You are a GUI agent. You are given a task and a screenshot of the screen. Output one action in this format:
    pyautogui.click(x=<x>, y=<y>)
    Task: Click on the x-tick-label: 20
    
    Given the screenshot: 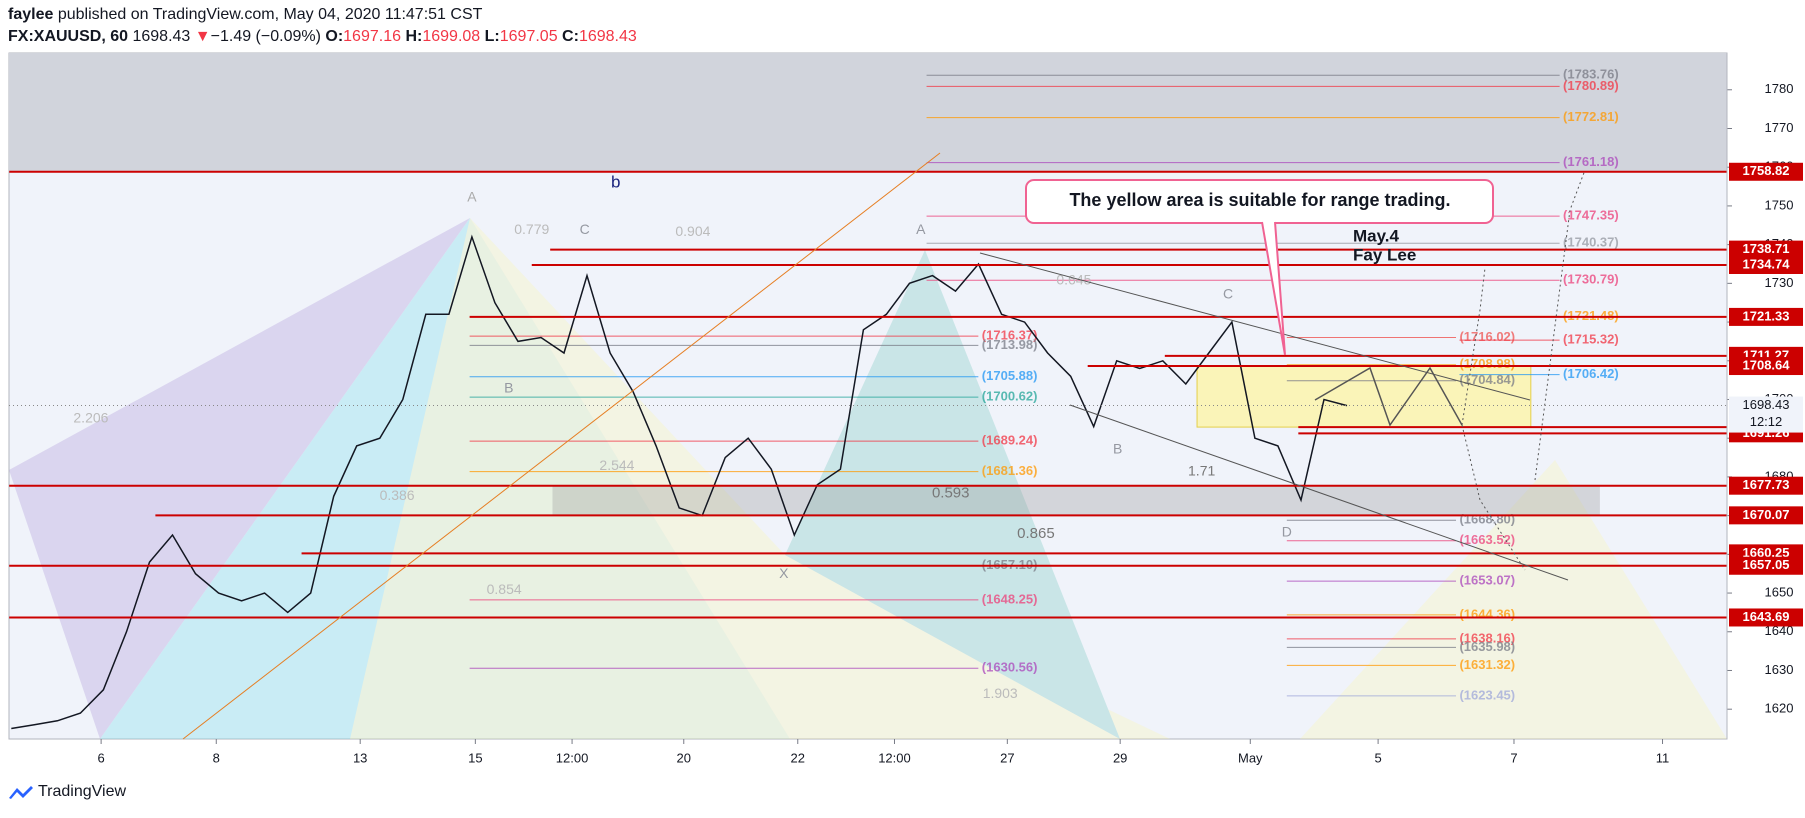 What is the action you would take?
    pyautogui.click(x=684, y=757)
    